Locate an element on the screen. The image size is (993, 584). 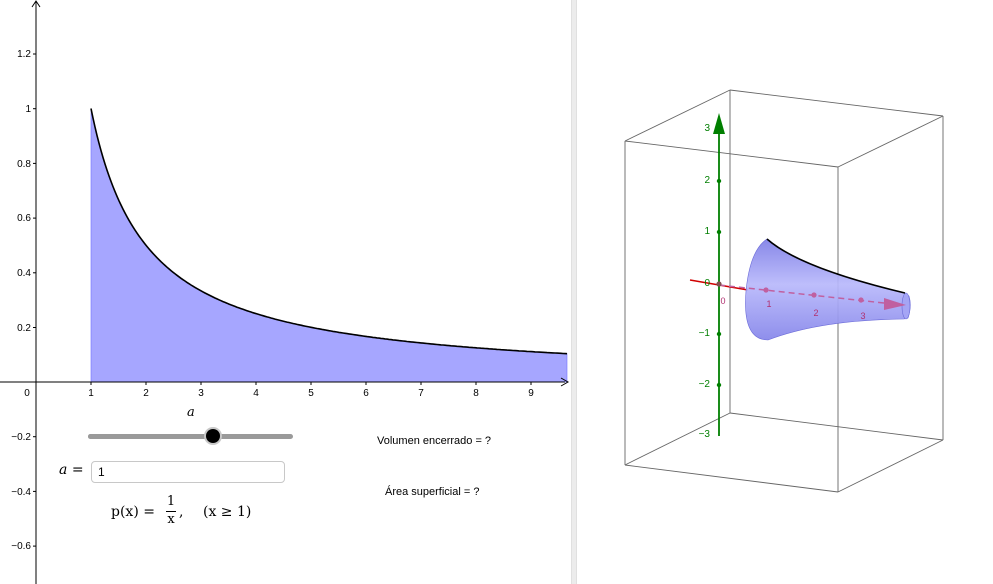
volume-text: Volumen encerrado = ? is located at coordinates (434, 441).